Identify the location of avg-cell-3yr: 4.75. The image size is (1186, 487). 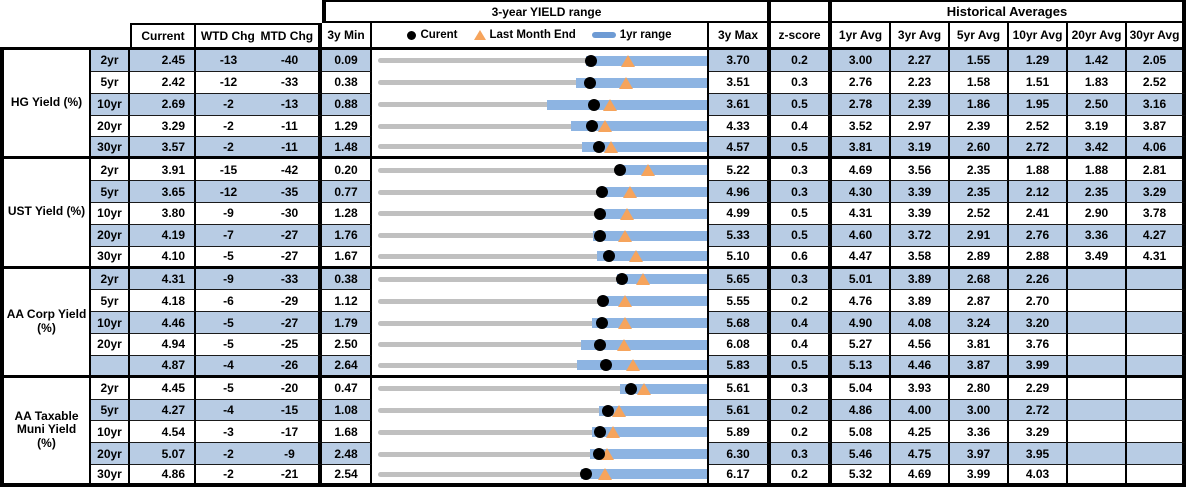
(920, 454).